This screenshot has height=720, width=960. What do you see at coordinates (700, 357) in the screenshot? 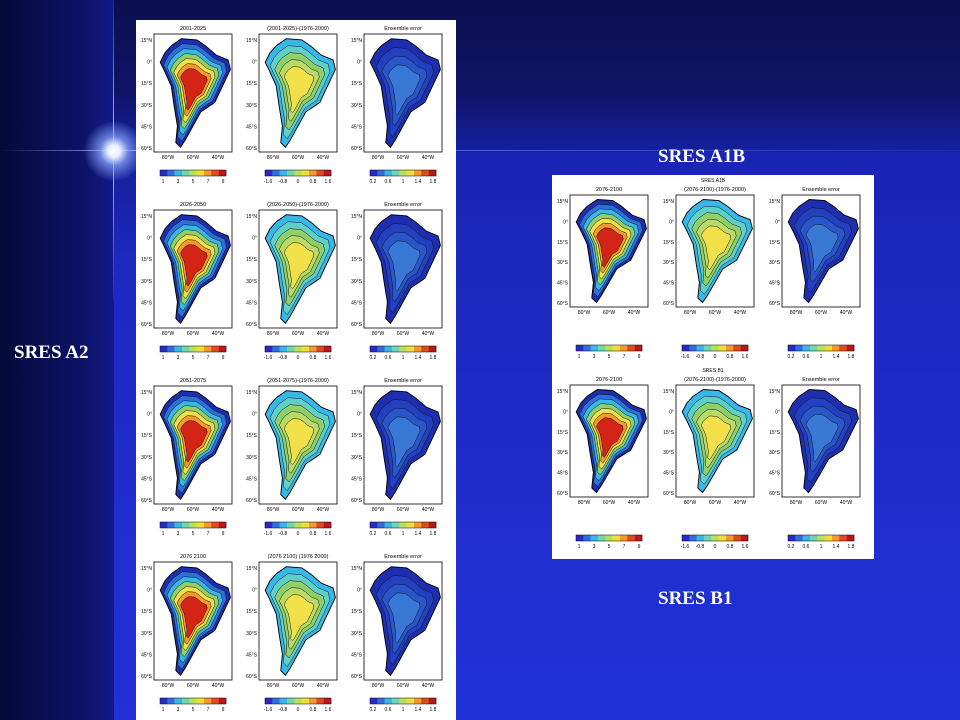
I see `colorbar-tick-label: -0.8` at bounding box center [700, 357].